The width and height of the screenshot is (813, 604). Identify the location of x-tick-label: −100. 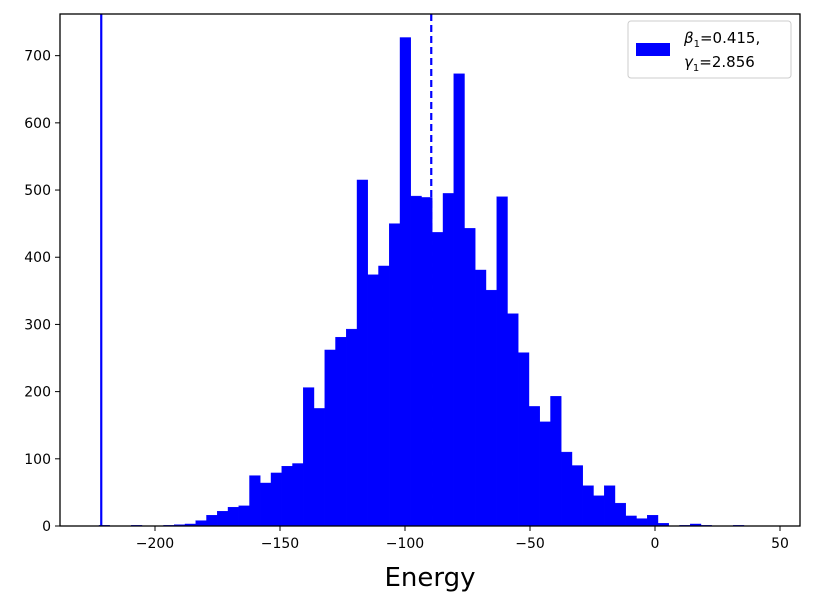
(405, 544).